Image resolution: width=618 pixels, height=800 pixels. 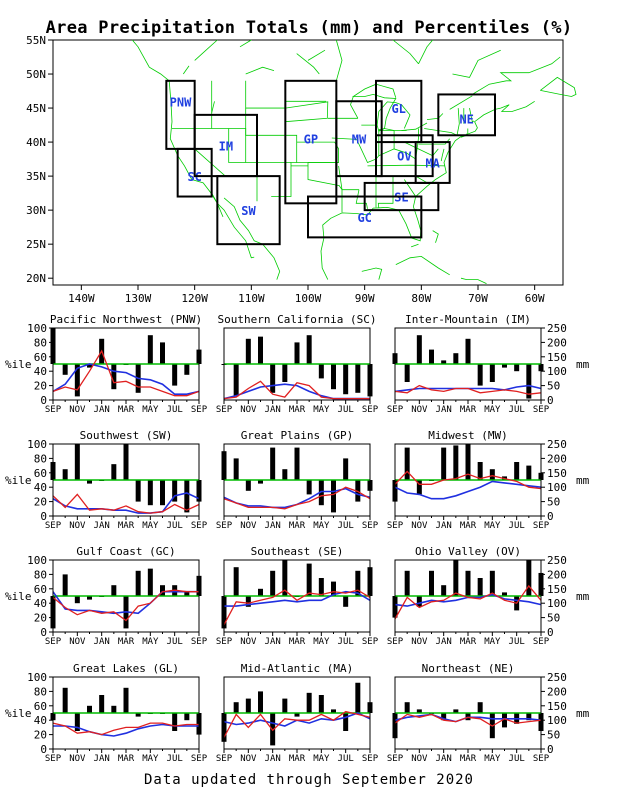 I want to click on lat-tick-label: 25N, so click(x=36, y=244).